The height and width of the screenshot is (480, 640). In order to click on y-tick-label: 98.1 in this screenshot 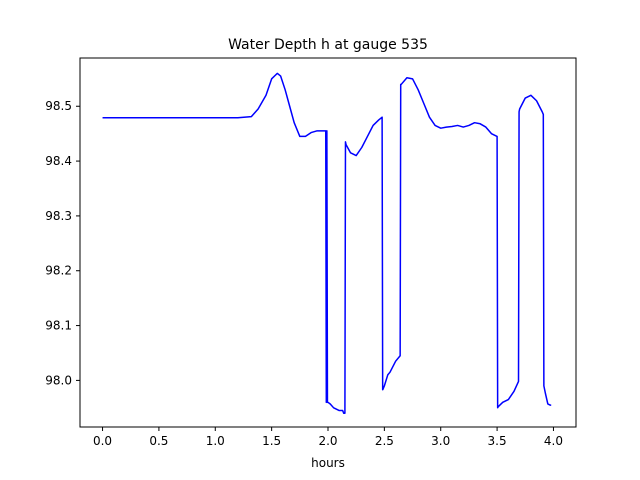, I will do `click(58, 326)`.